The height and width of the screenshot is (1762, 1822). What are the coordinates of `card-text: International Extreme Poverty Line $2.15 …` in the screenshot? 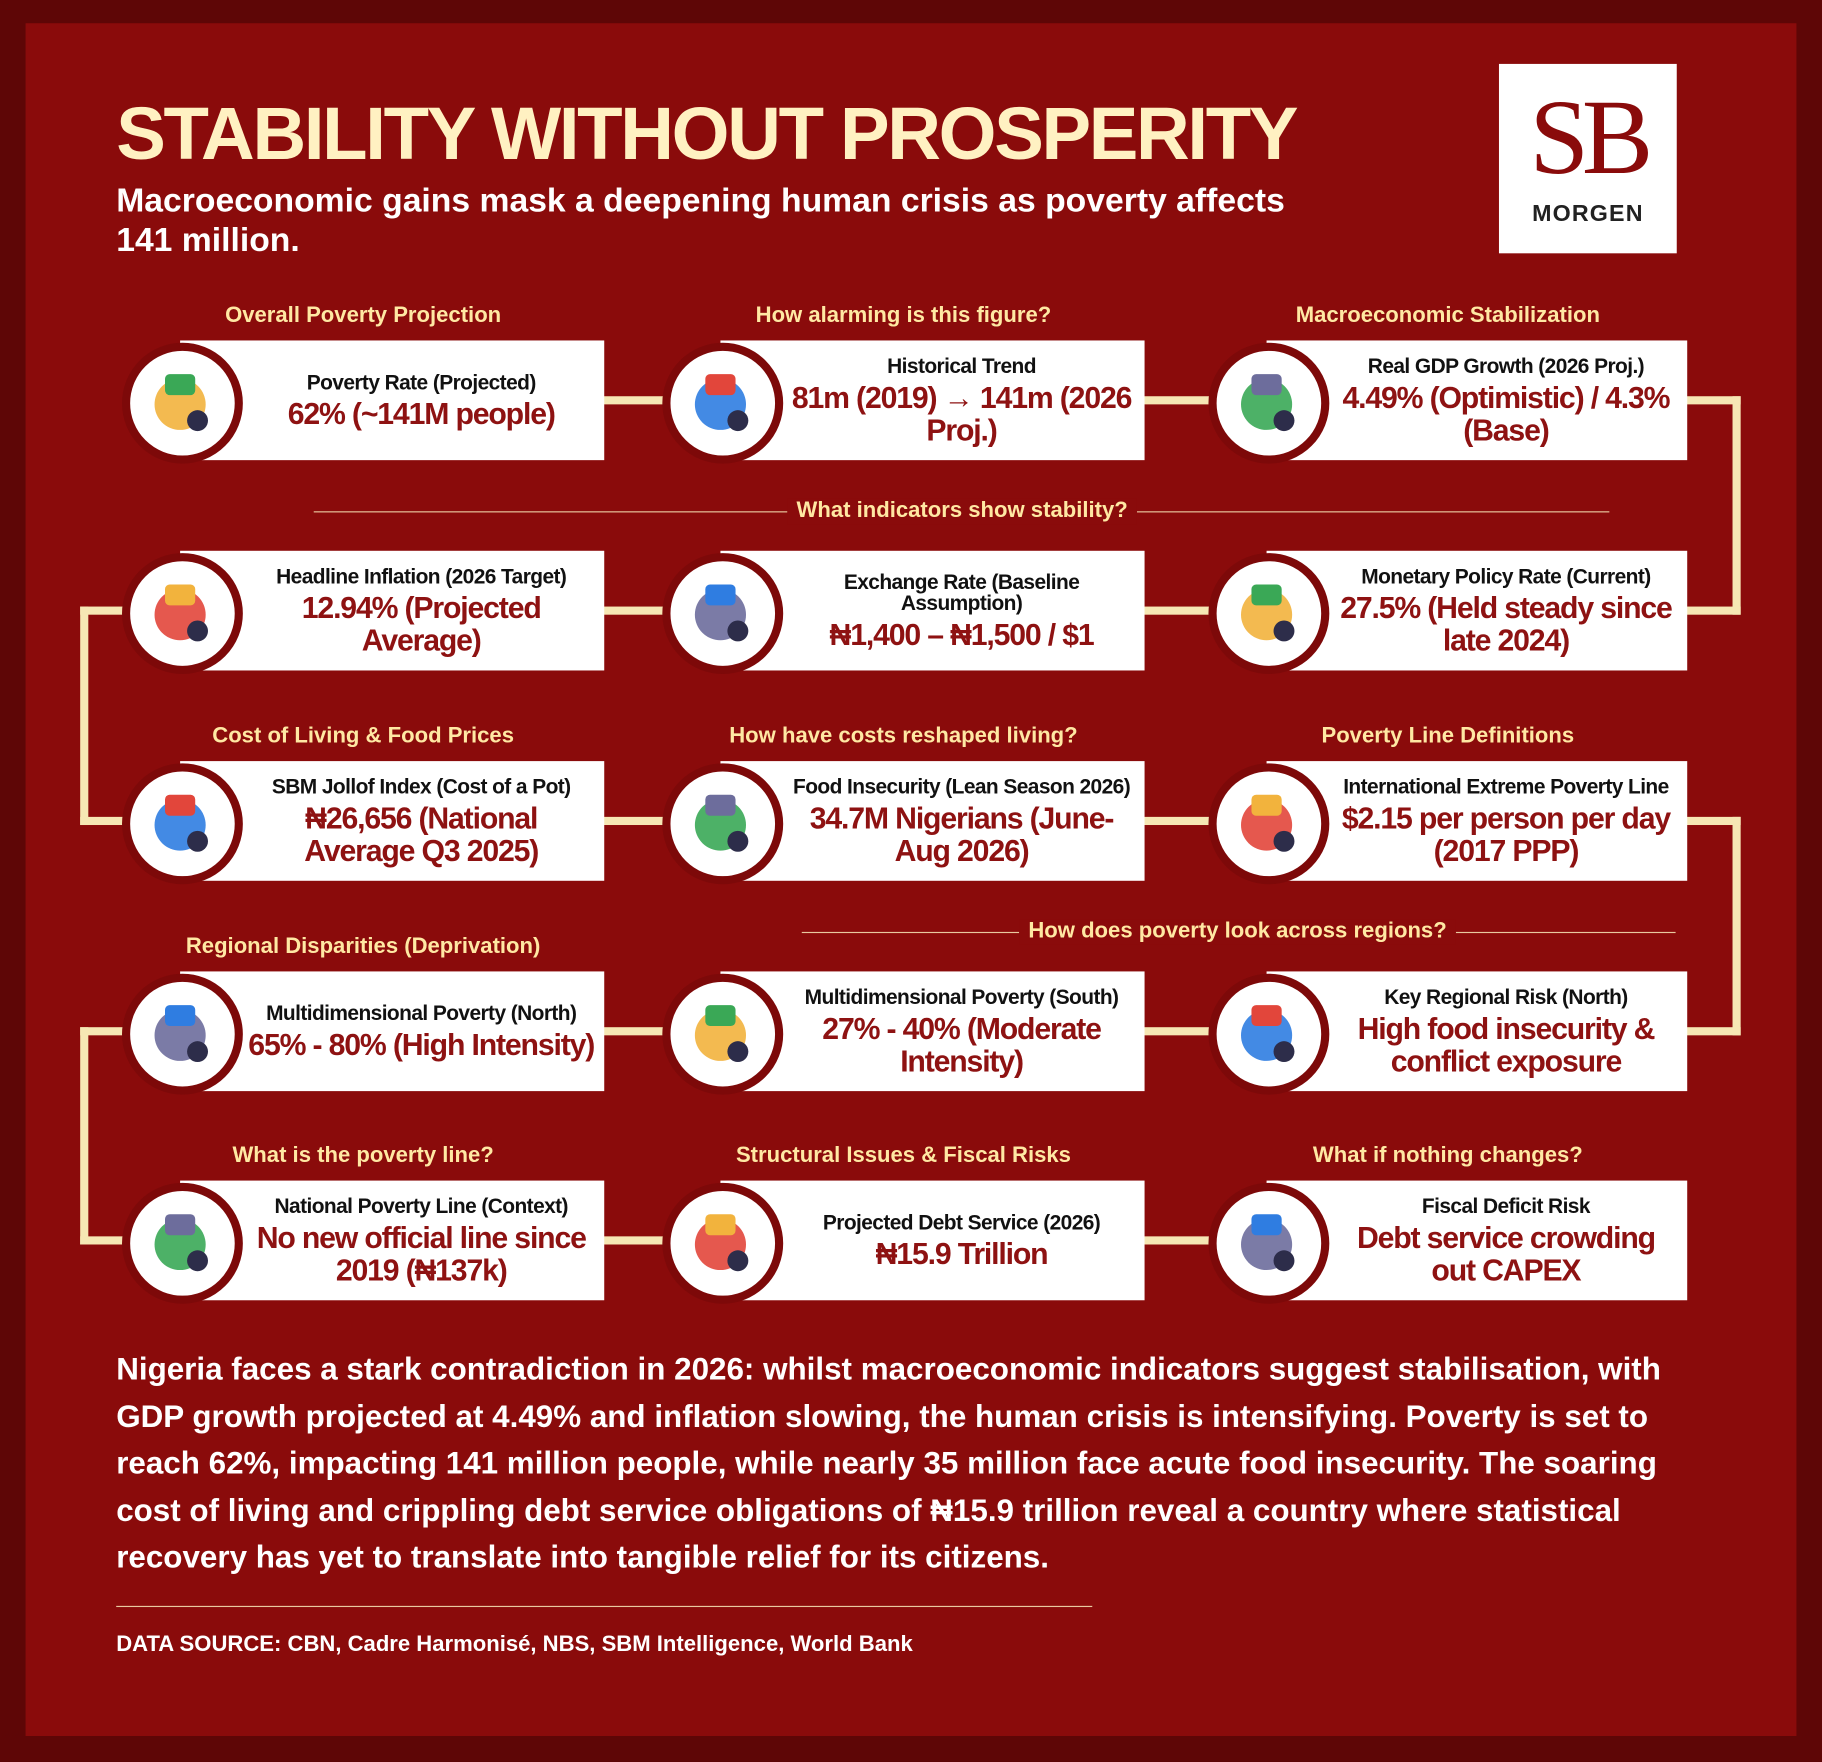 It's located at (1506, 821).